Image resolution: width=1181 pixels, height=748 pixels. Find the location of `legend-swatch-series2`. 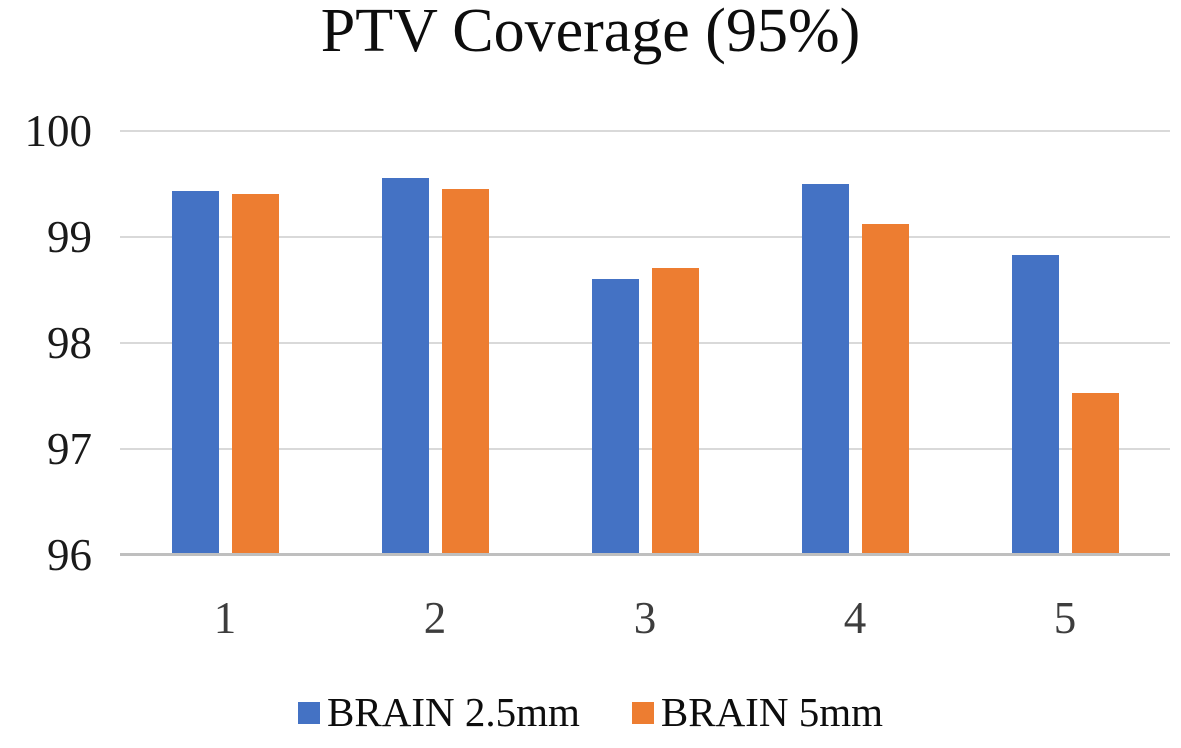

legend-swatch-series2 is located at coordinates (642, 712).